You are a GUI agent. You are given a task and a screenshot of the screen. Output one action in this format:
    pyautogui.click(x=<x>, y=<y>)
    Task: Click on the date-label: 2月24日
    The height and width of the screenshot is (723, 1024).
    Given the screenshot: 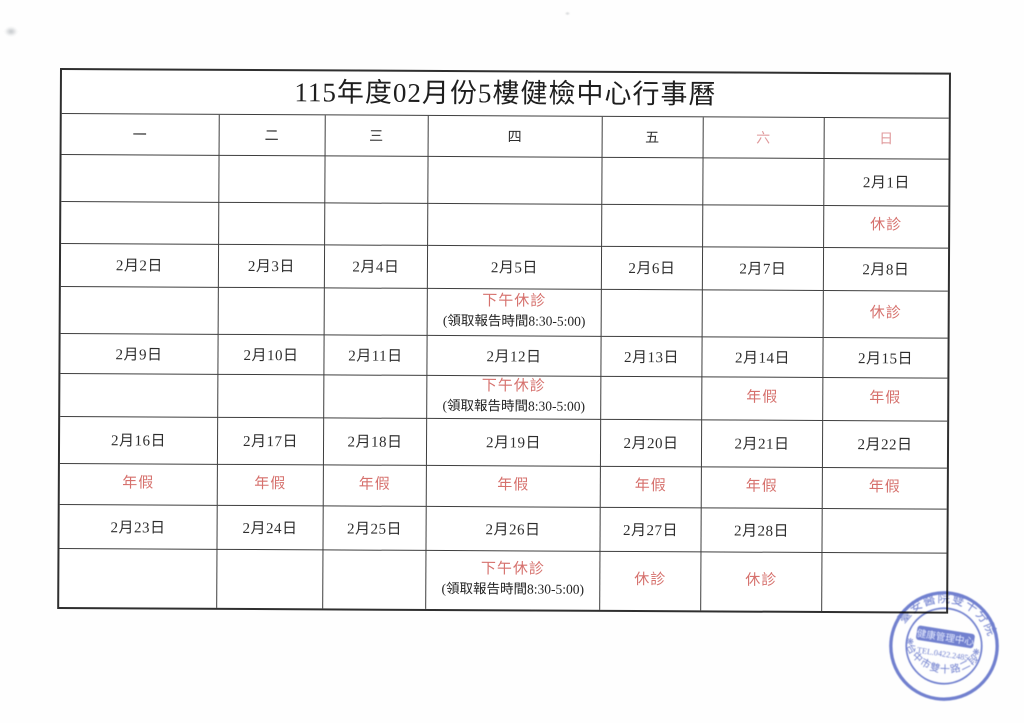 What is the action you would take?
    pyautogui.click(x=270, y=528)
    